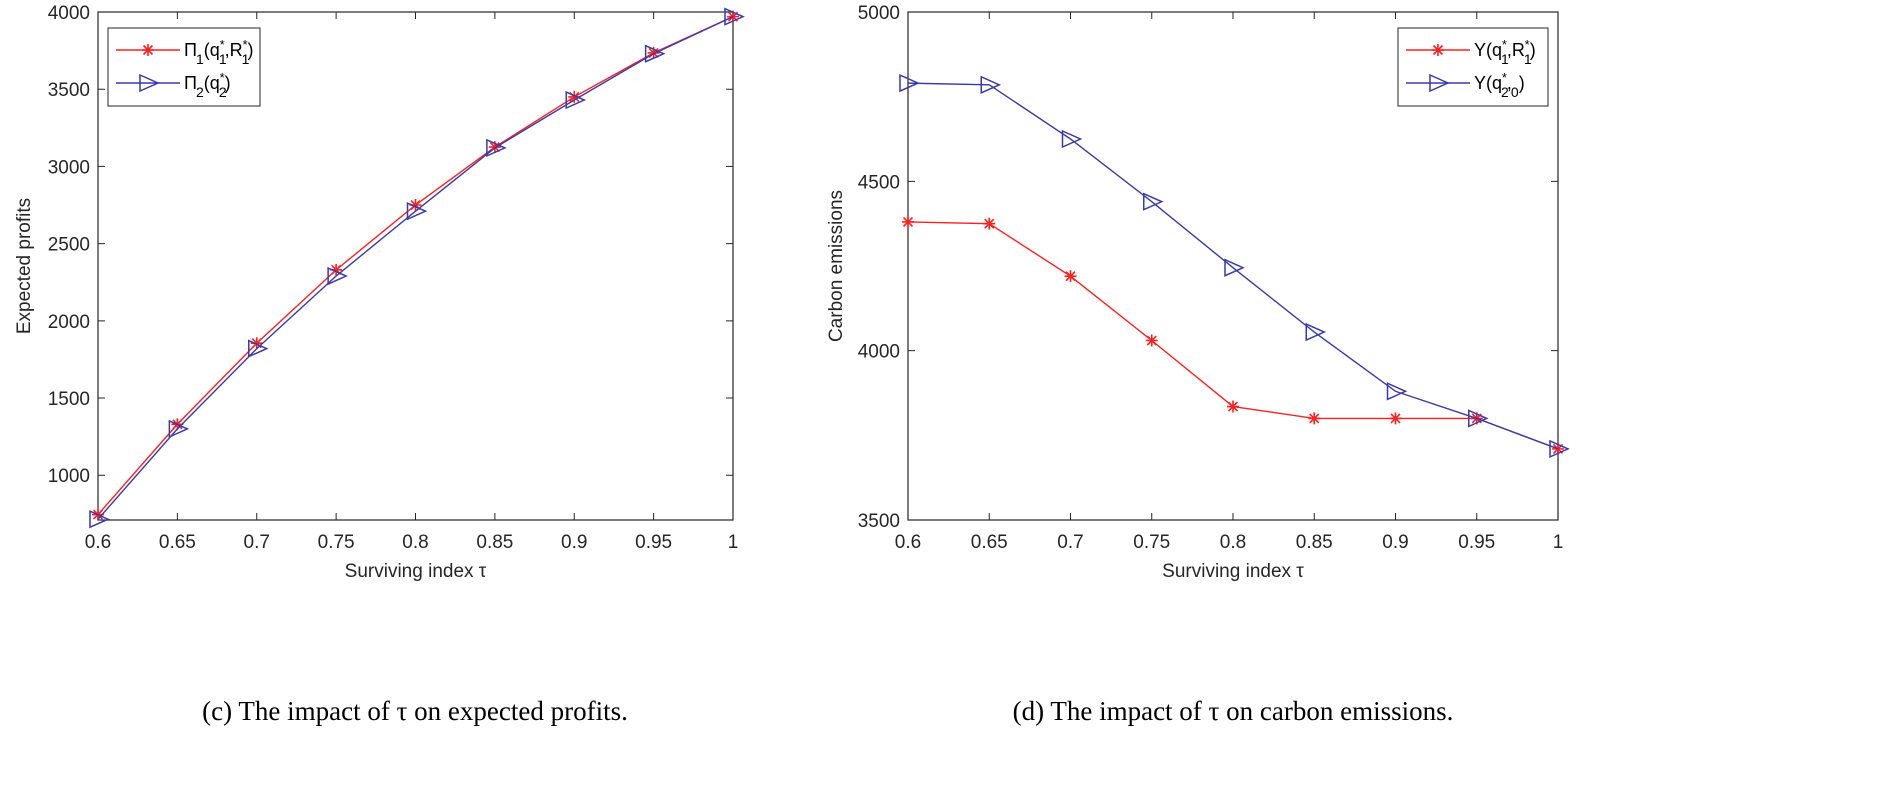 The image size is (1895, 789). I want to click on y-tick-label: 4500, so click(879, 182).